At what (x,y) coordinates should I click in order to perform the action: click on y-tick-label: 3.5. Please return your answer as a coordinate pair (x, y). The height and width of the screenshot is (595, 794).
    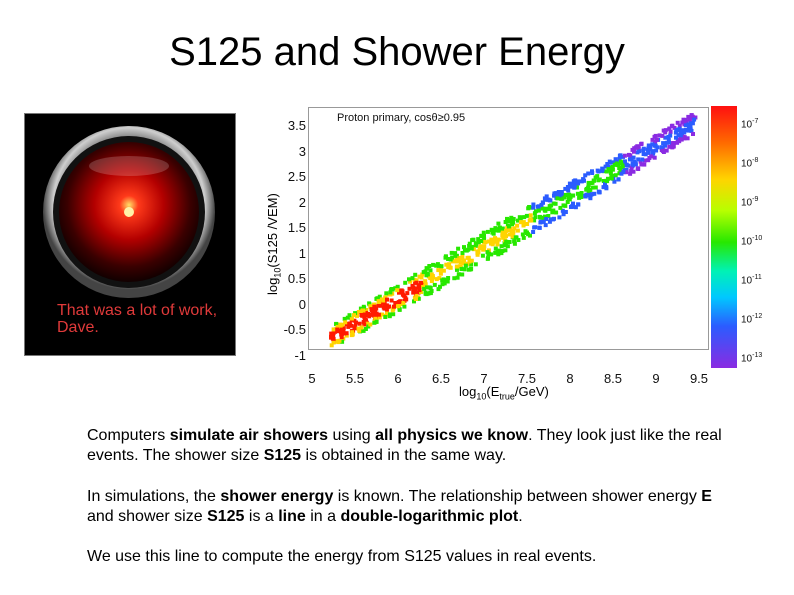
    Looking at the image, I should click on (296, 125).